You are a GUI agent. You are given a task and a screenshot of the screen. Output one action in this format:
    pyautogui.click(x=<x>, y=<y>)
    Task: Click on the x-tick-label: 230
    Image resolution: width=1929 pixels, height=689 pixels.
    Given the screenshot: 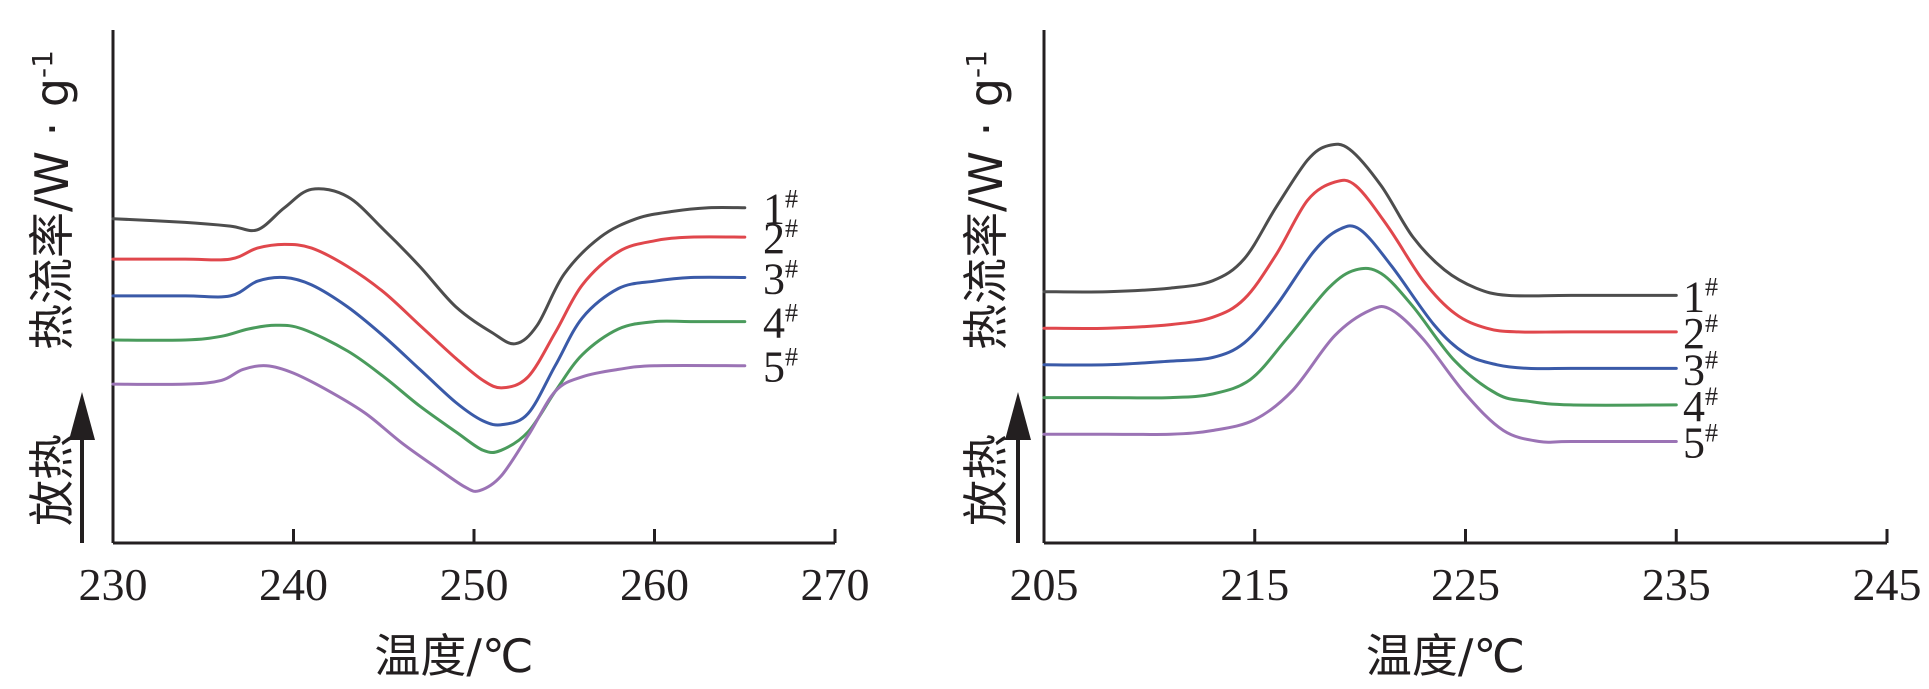 What is the action you would take?
    pyautogui.click(x=113, y=584)
    